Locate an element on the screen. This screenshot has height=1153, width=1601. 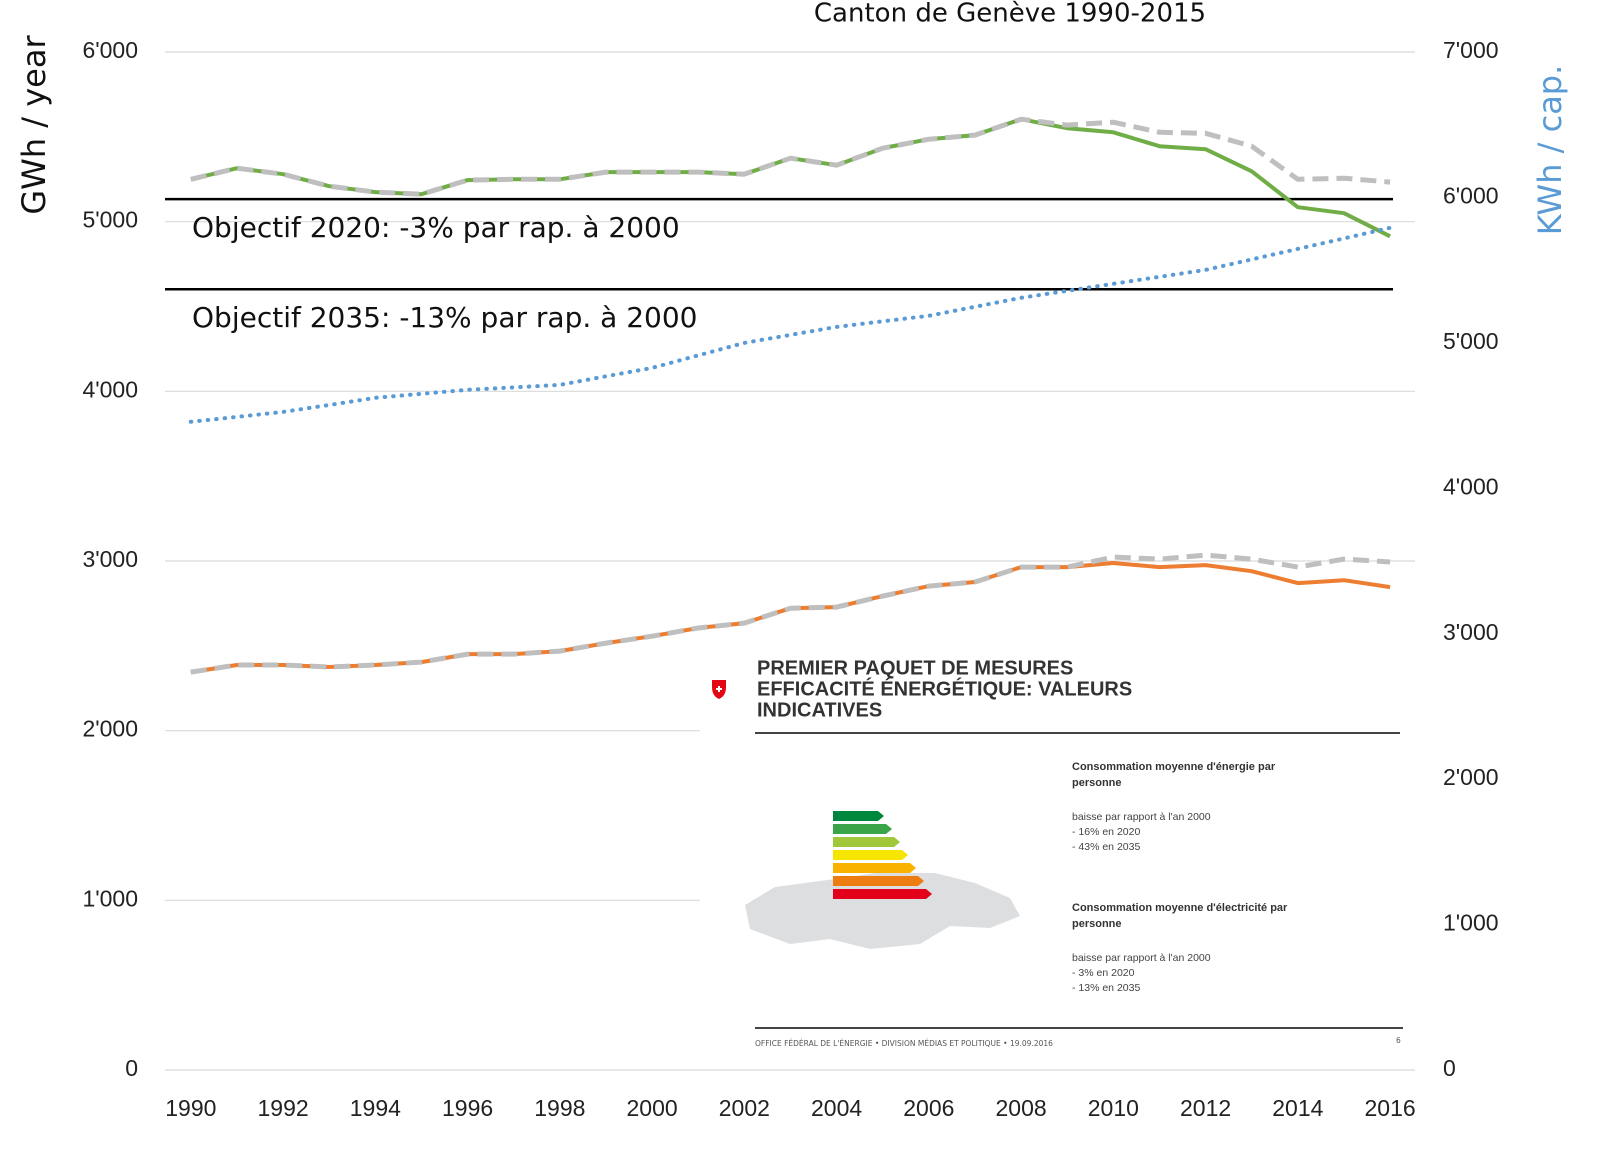
x-tick-label: 2016 is located at coordinates (1390, 1108).